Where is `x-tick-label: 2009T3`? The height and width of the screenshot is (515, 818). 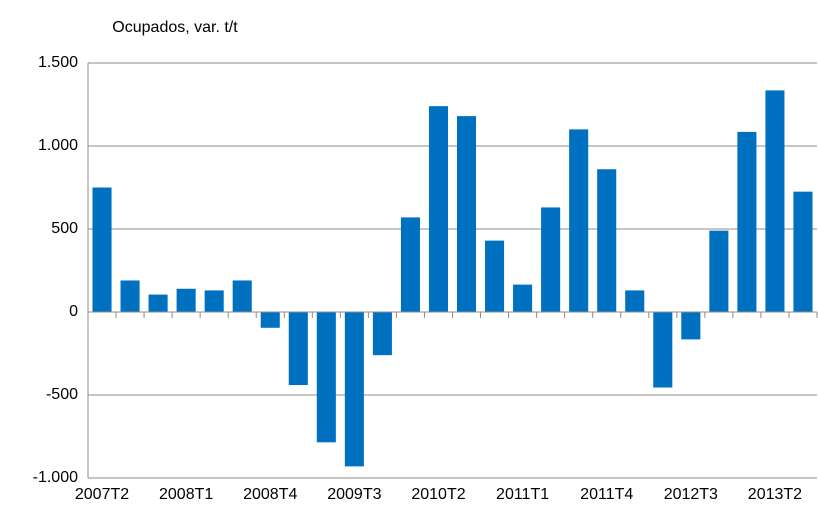 x-tick-label: 2009T3 is located at coordinates (354, 494).